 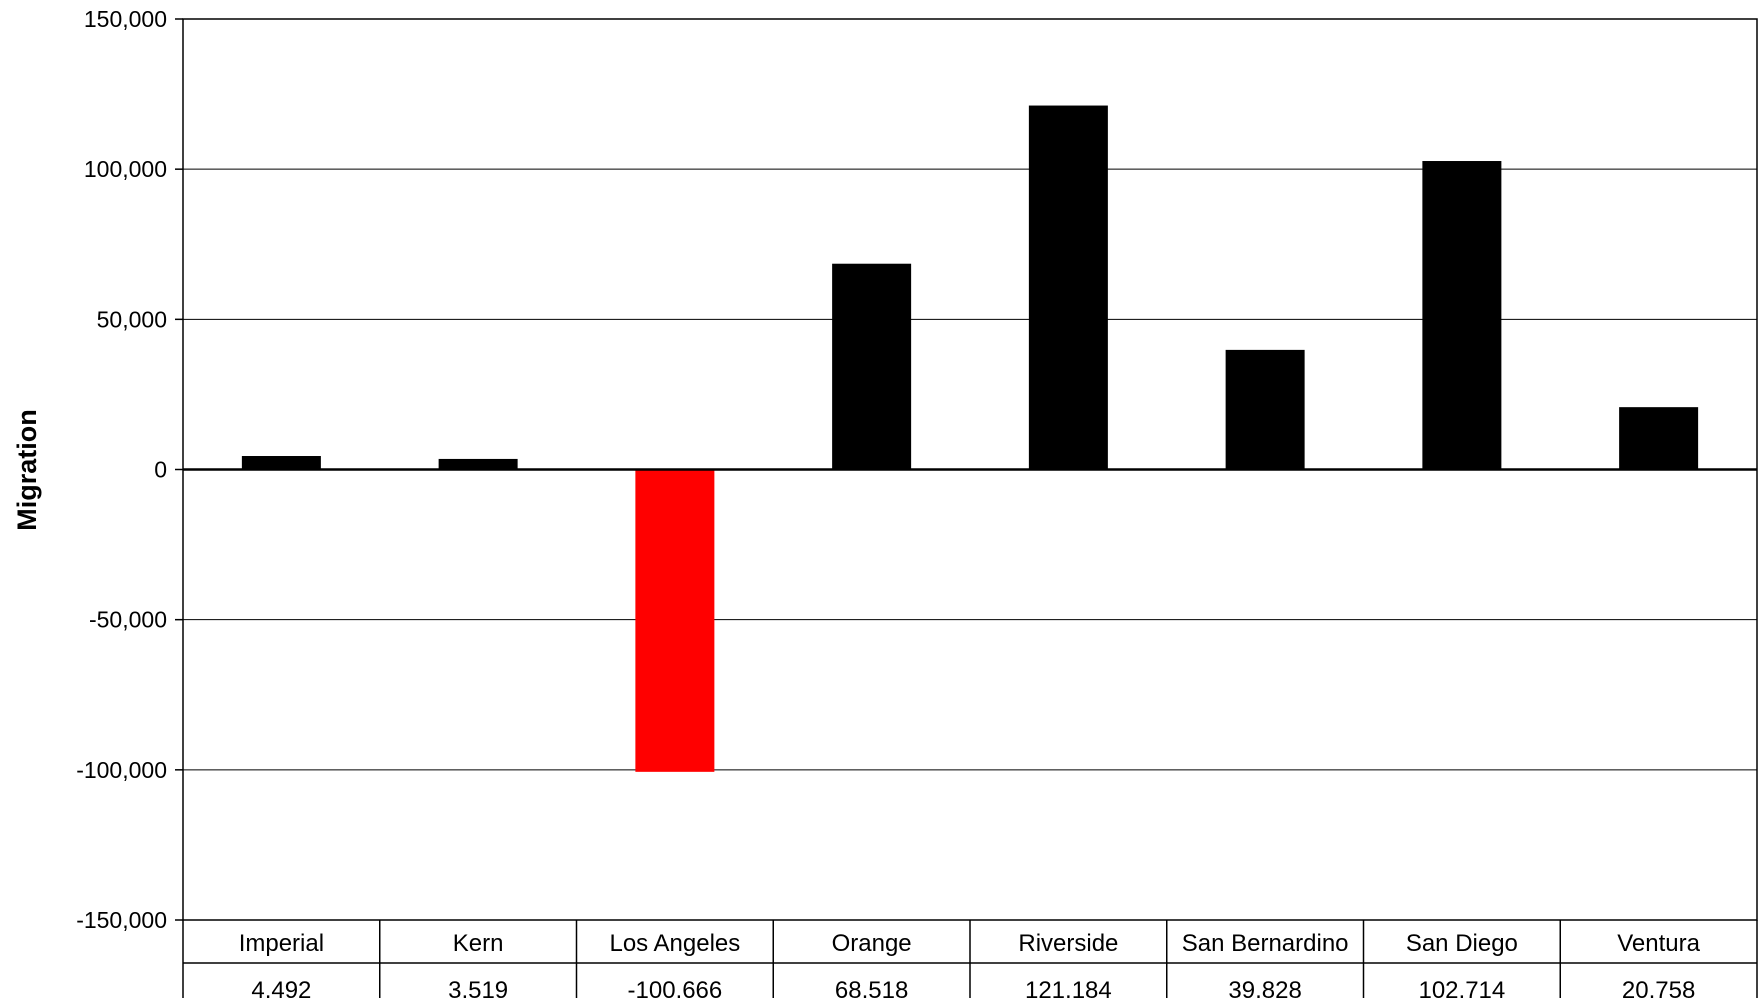 What do you see at coordinates (872, 943) in the screenshot?
I see `category-label: Orange` at bounding box center [872, 943].